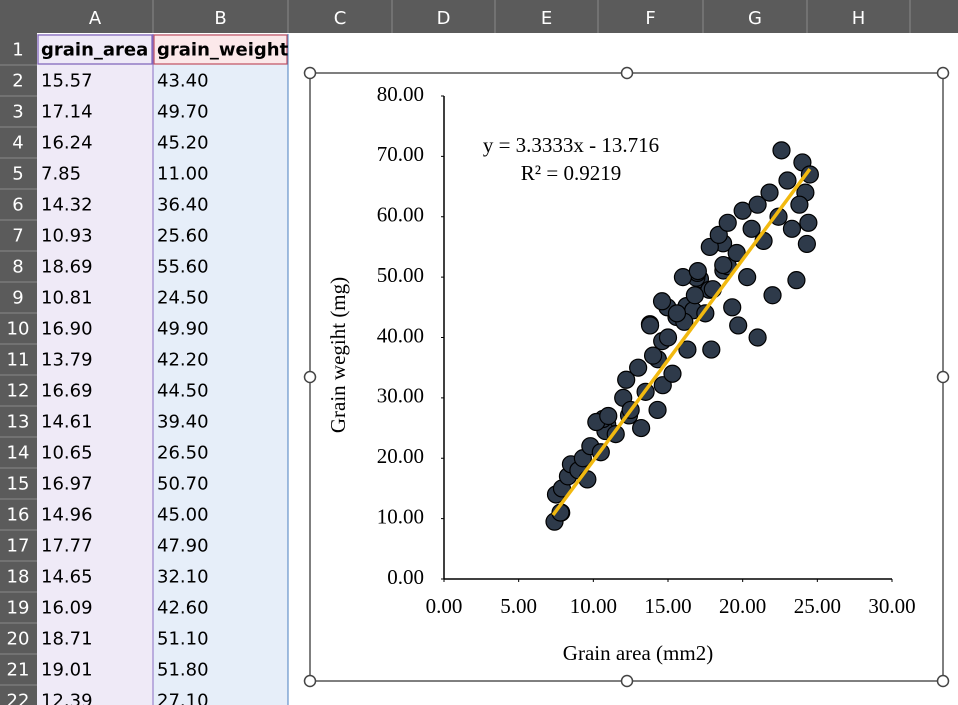 This screenshot has width=958, height=705. Describe the element at coordinates (18, 577) in the screenshot. I see `row-number: 18` at that location.